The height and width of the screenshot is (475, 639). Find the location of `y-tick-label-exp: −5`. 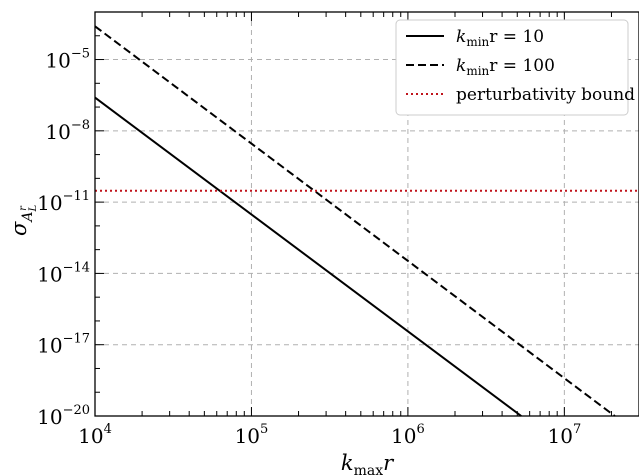

y-tick-label-exp: −5 is located at coordinates (80, 54).